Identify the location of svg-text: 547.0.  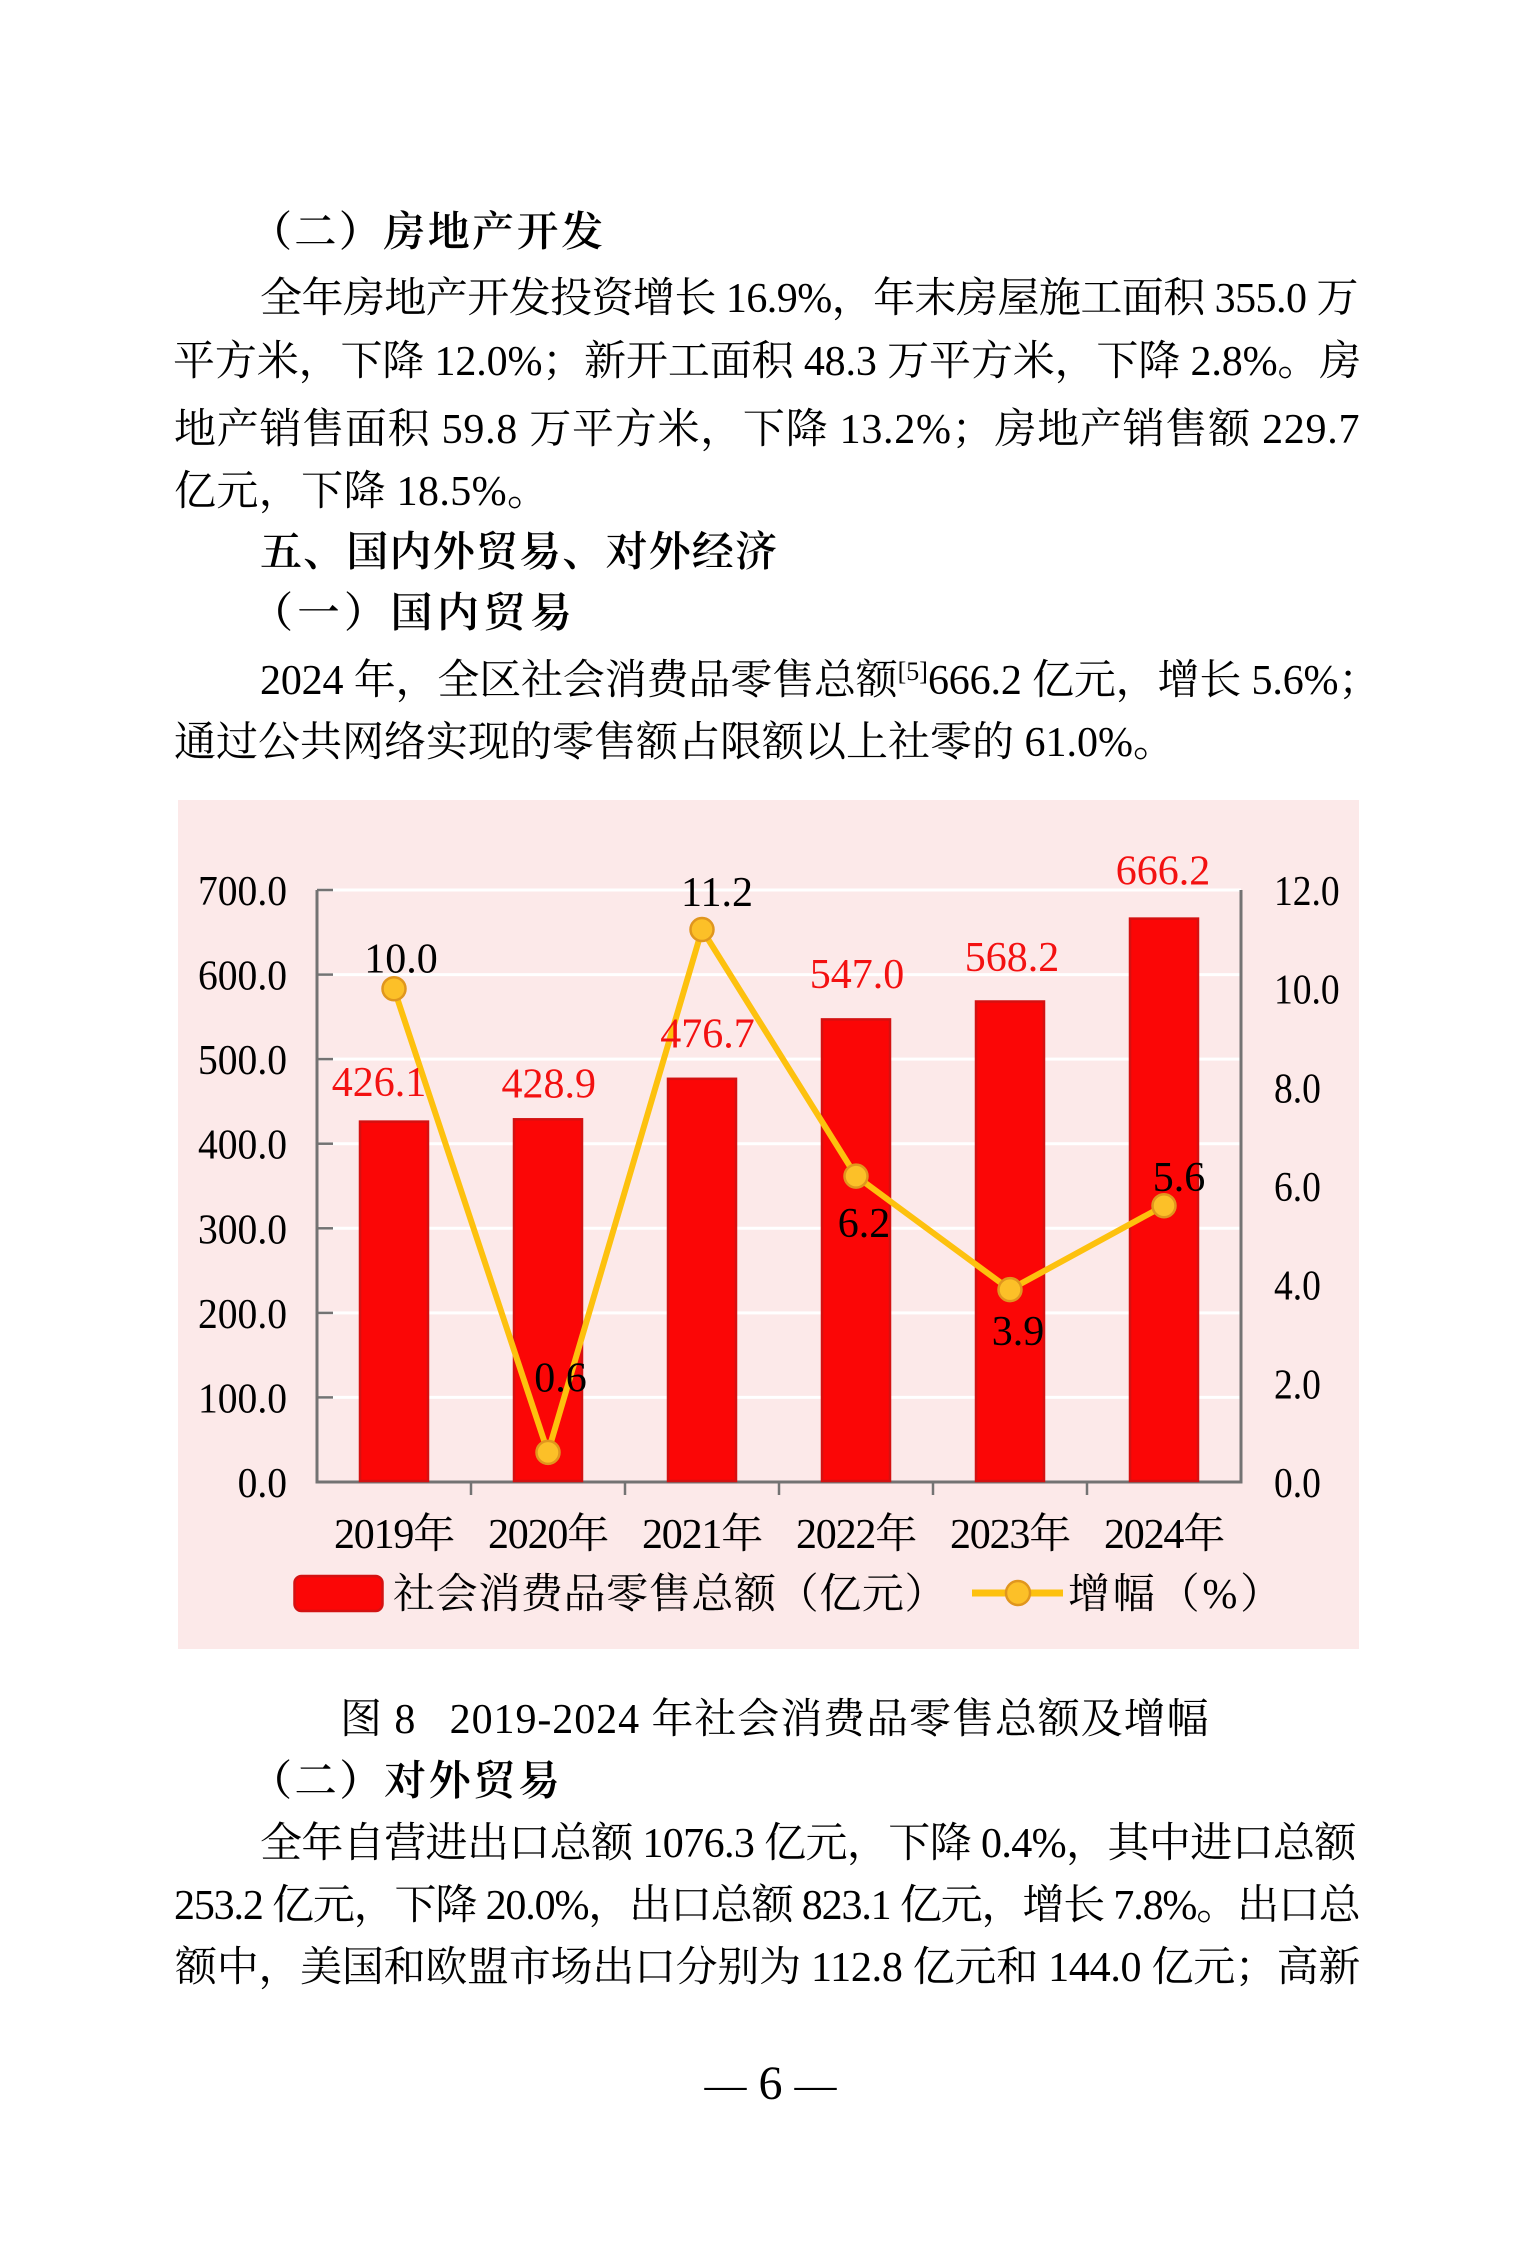
(857, 975).